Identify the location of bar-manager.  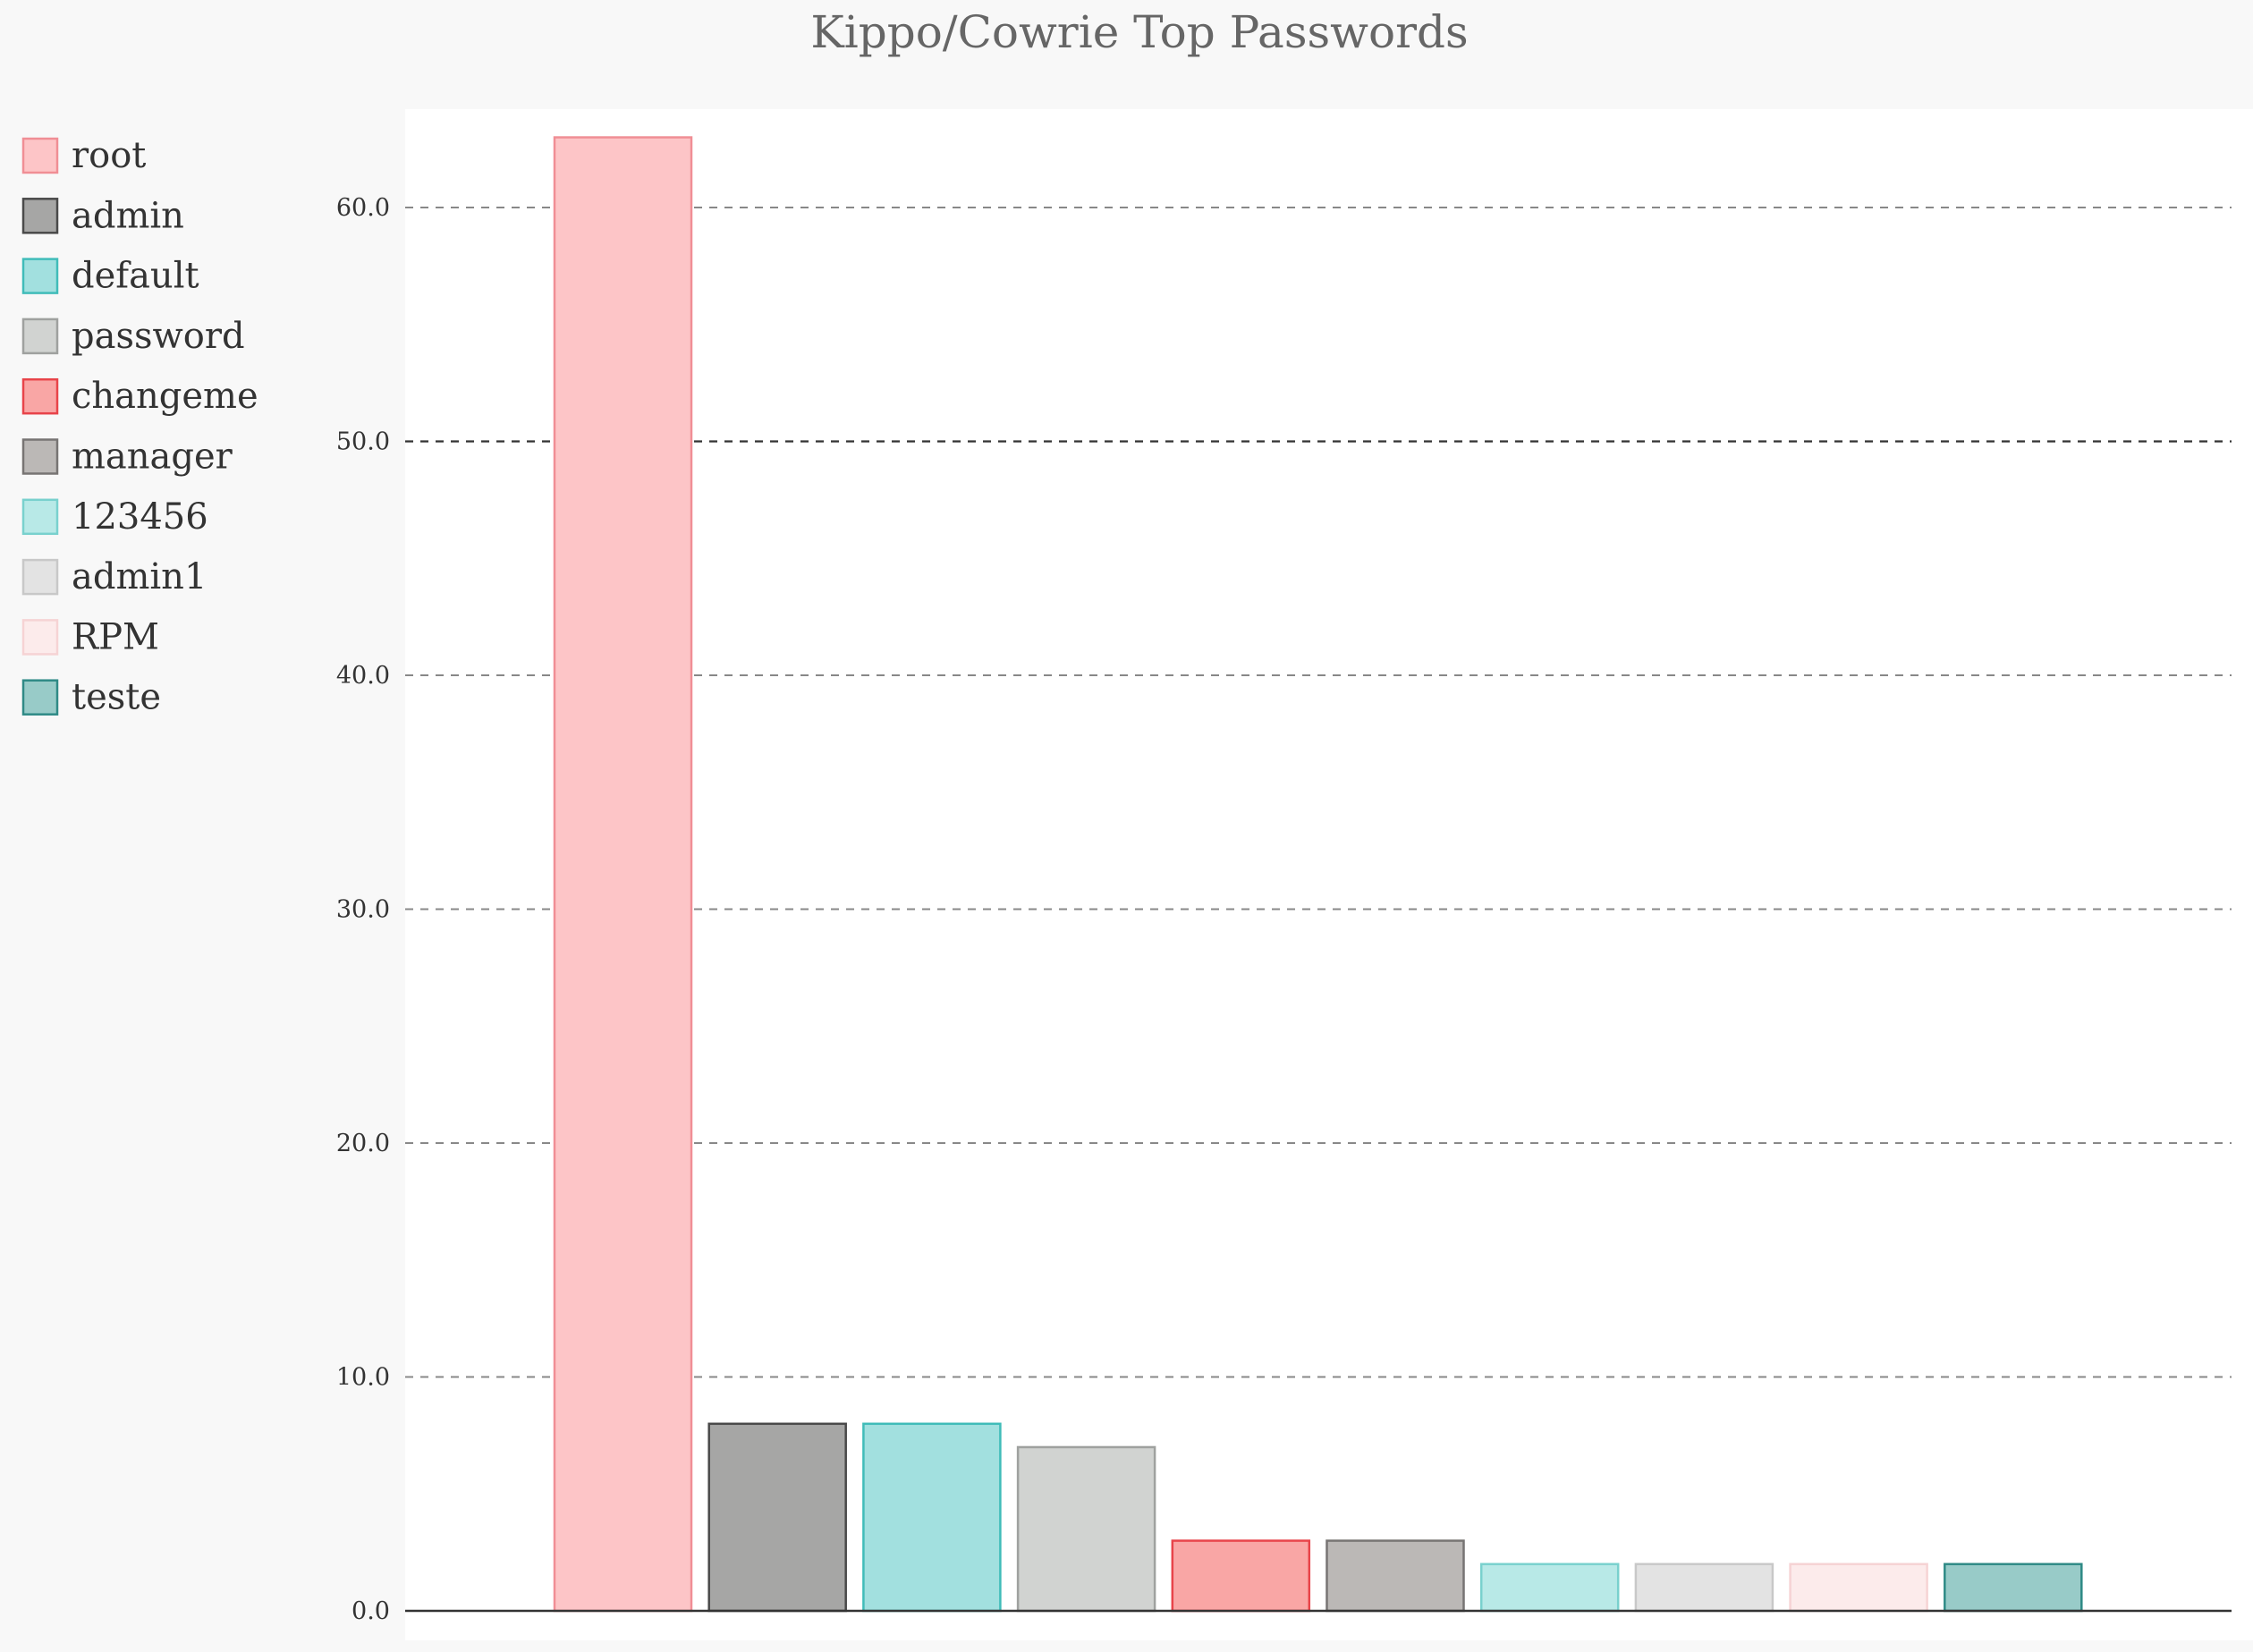
(1395, 1576).